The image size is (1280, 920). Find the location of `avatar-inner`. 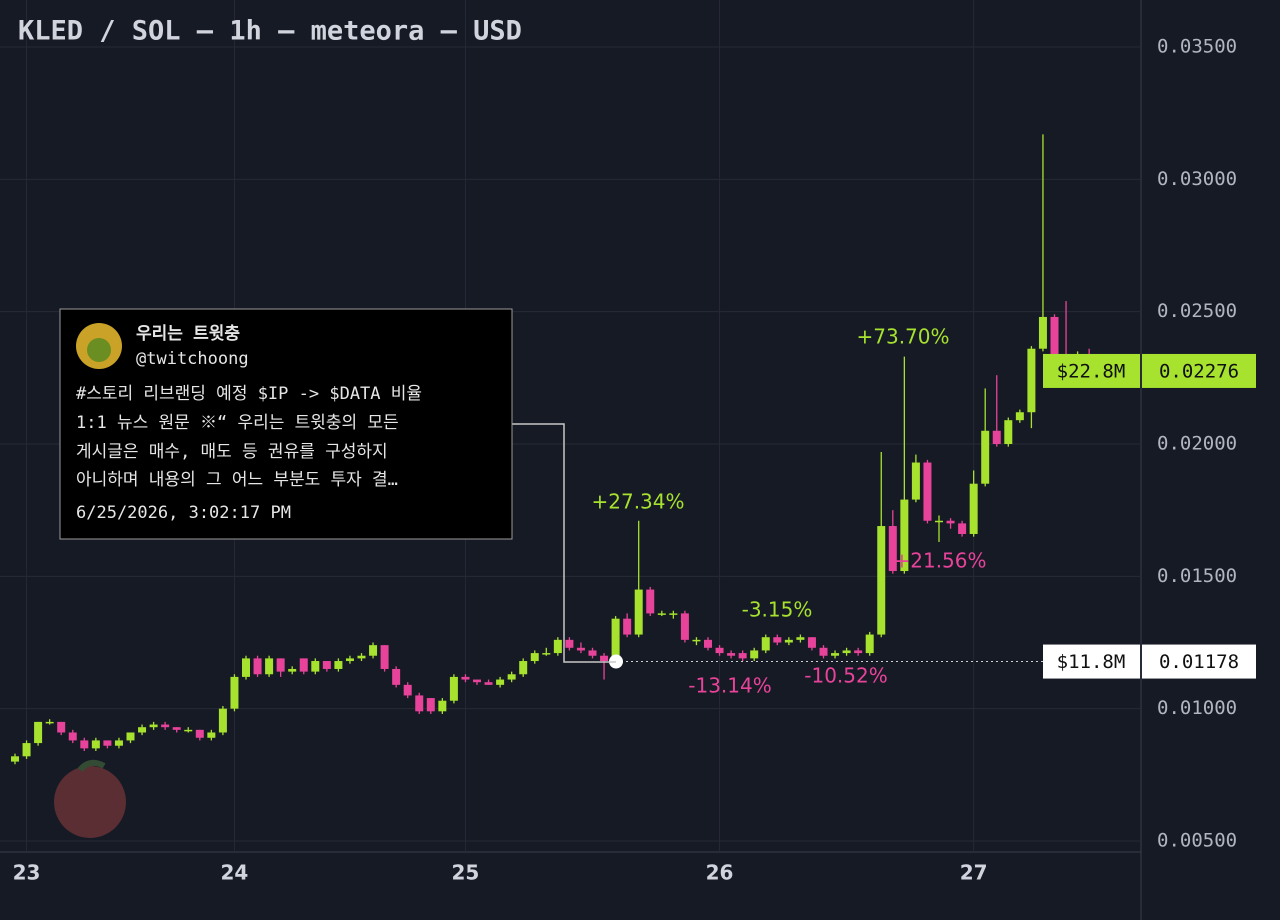

avatar-inner is located at coordinates (99, 350).